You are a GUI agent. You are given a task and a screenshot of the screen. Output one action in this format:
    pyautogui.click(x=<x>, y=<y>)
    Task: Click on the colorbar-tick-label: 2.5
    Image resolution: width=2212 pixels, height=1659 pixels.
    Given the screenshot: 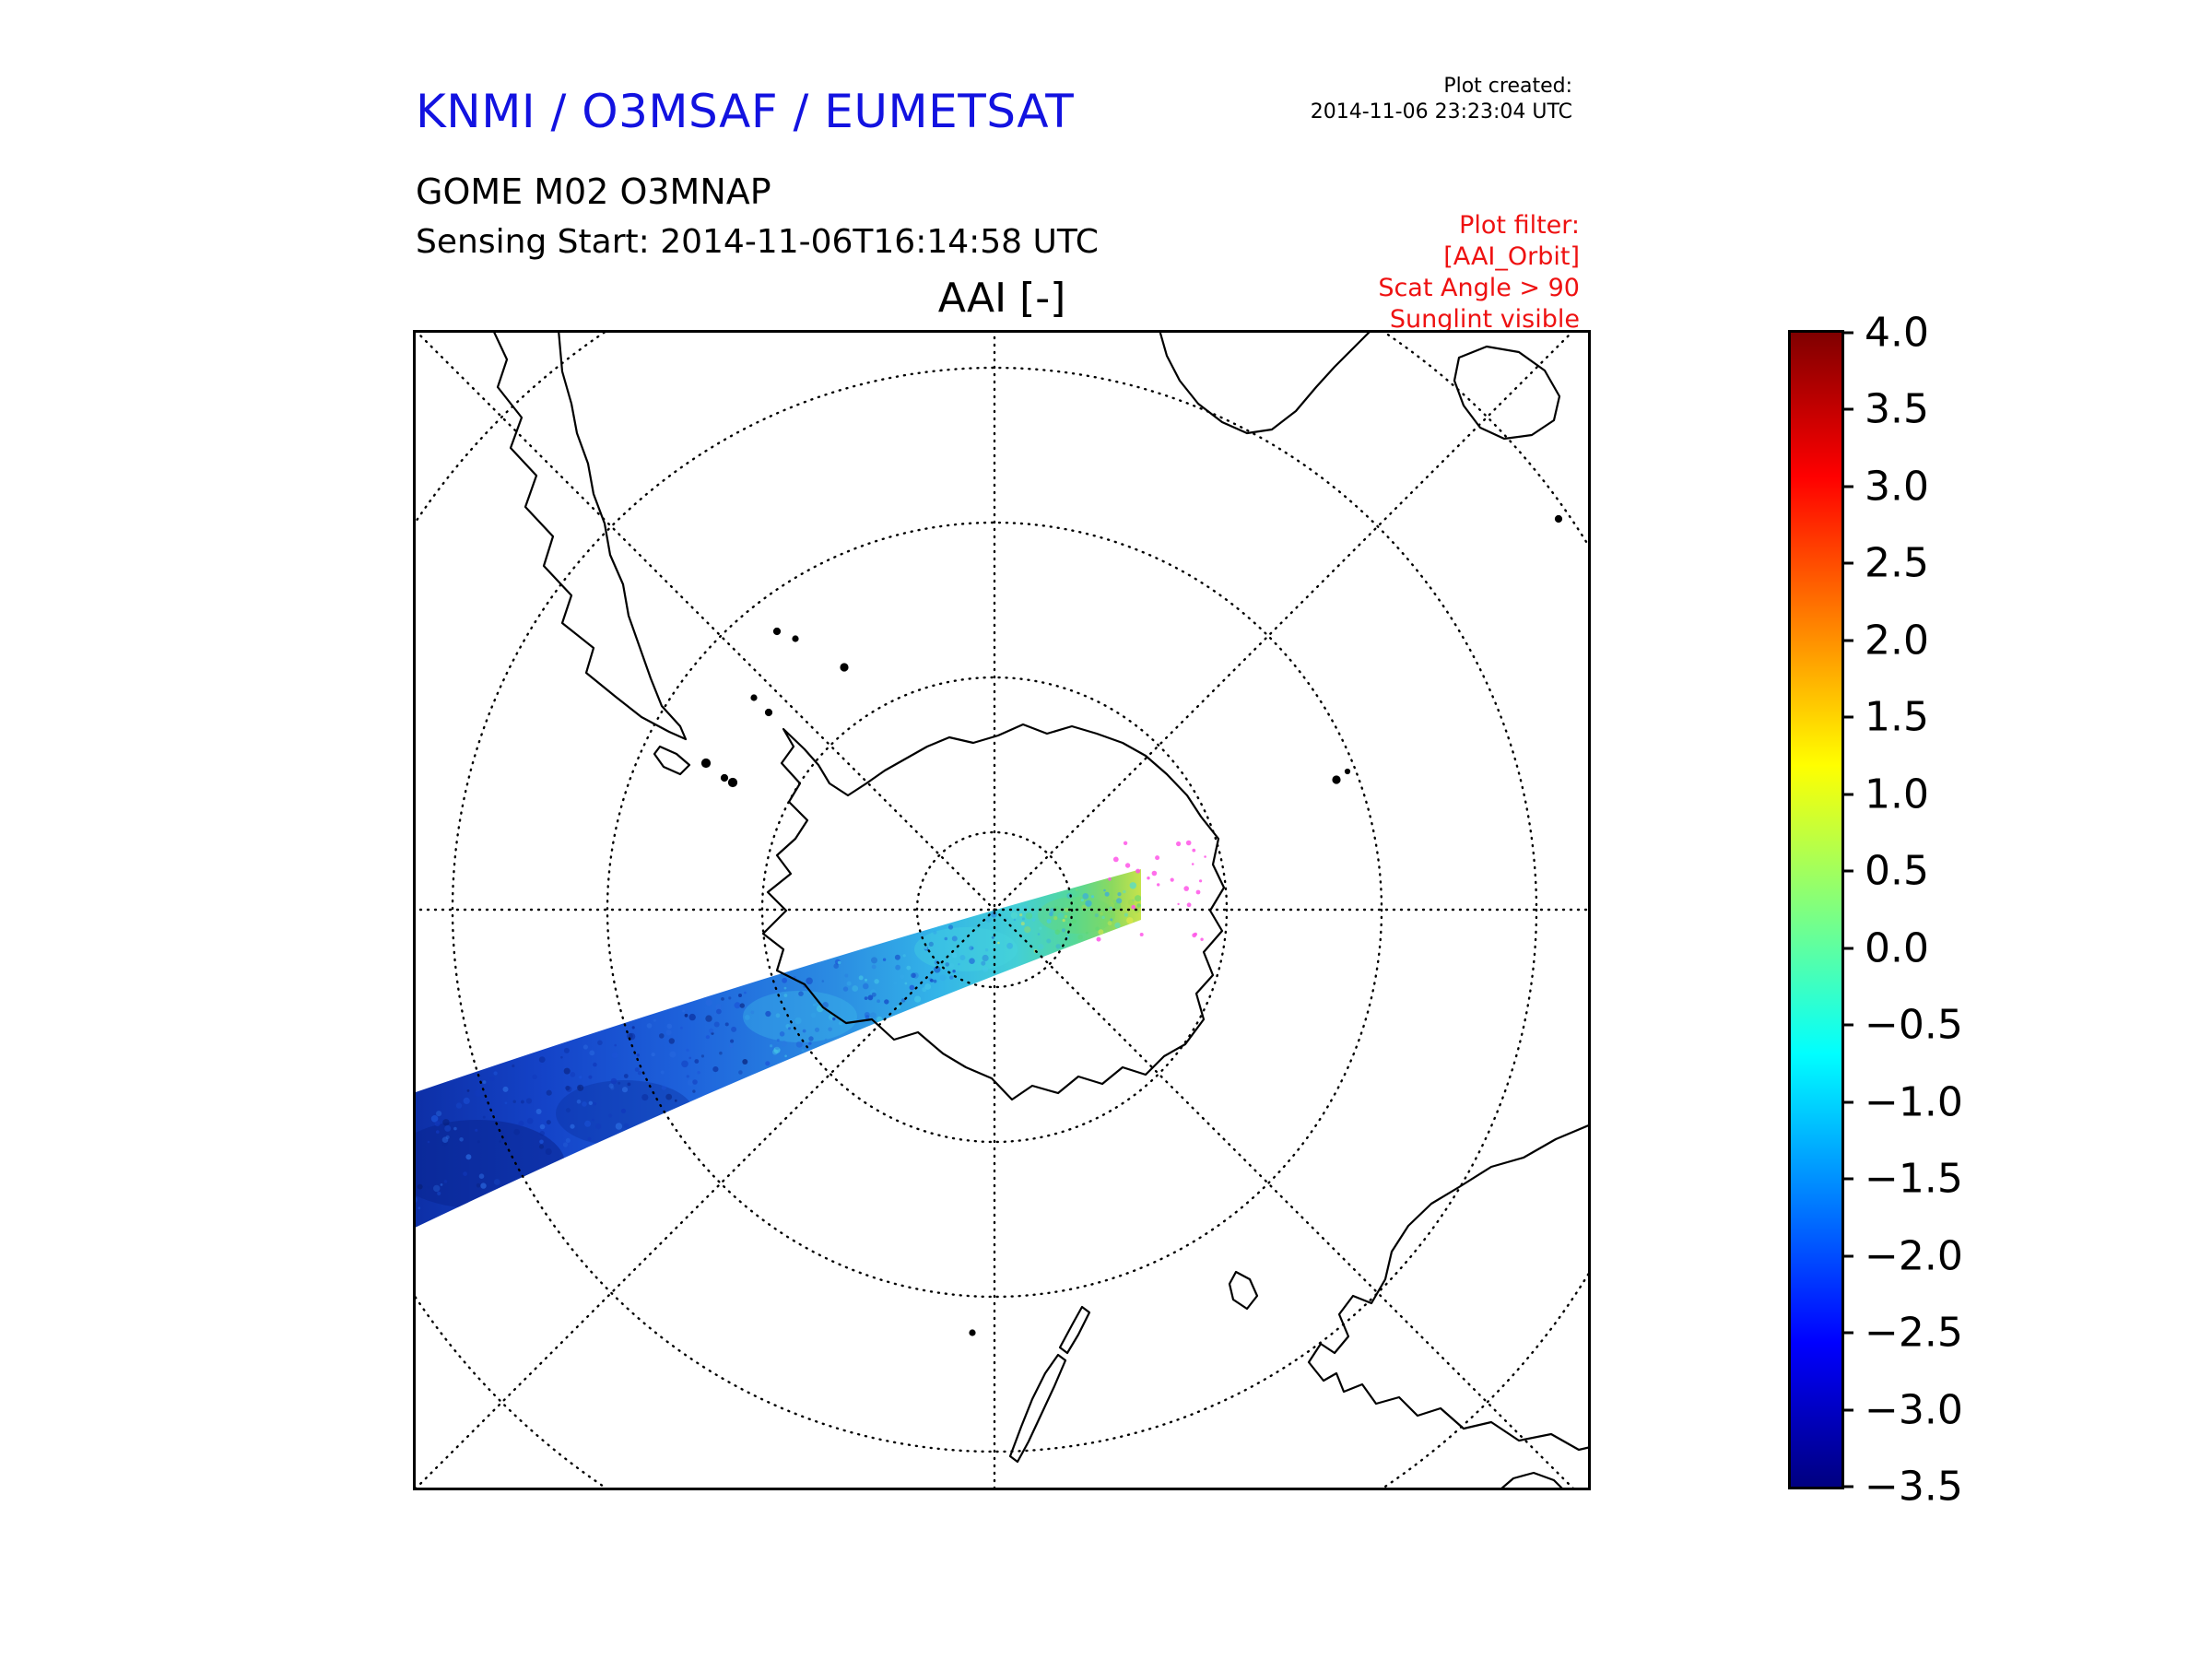 What is the action you would take?
    pyautogui.click(x=1897, y=563)
    